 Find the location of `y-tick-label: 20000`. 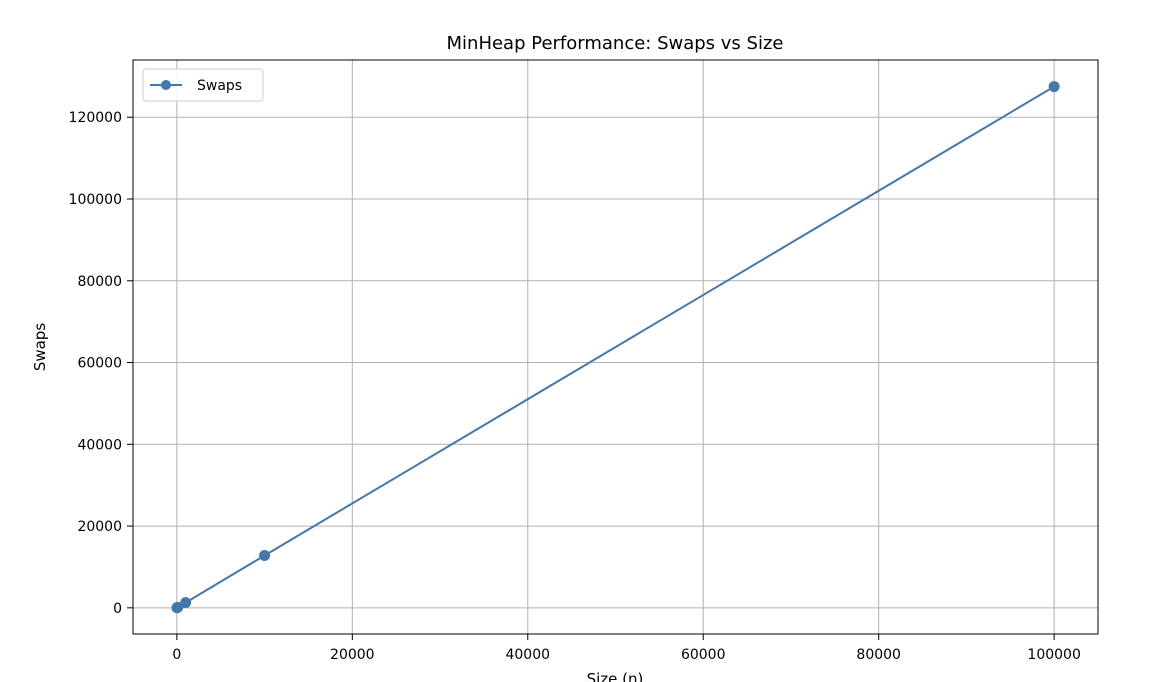

y-tick-label: 20000 is located at coordinates (99, 527).